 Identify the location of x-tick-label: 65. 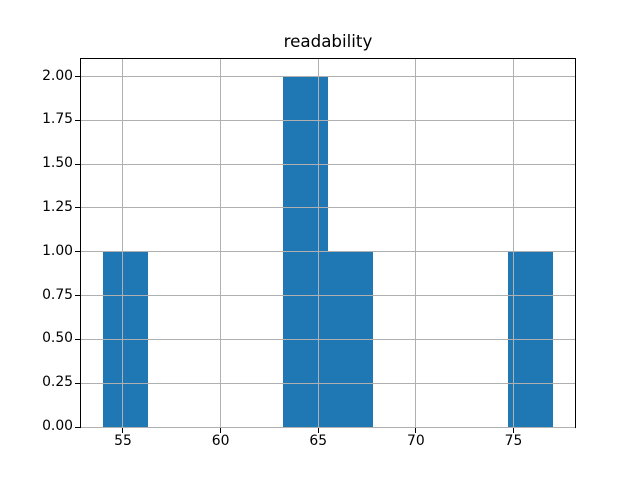
(318, 441).